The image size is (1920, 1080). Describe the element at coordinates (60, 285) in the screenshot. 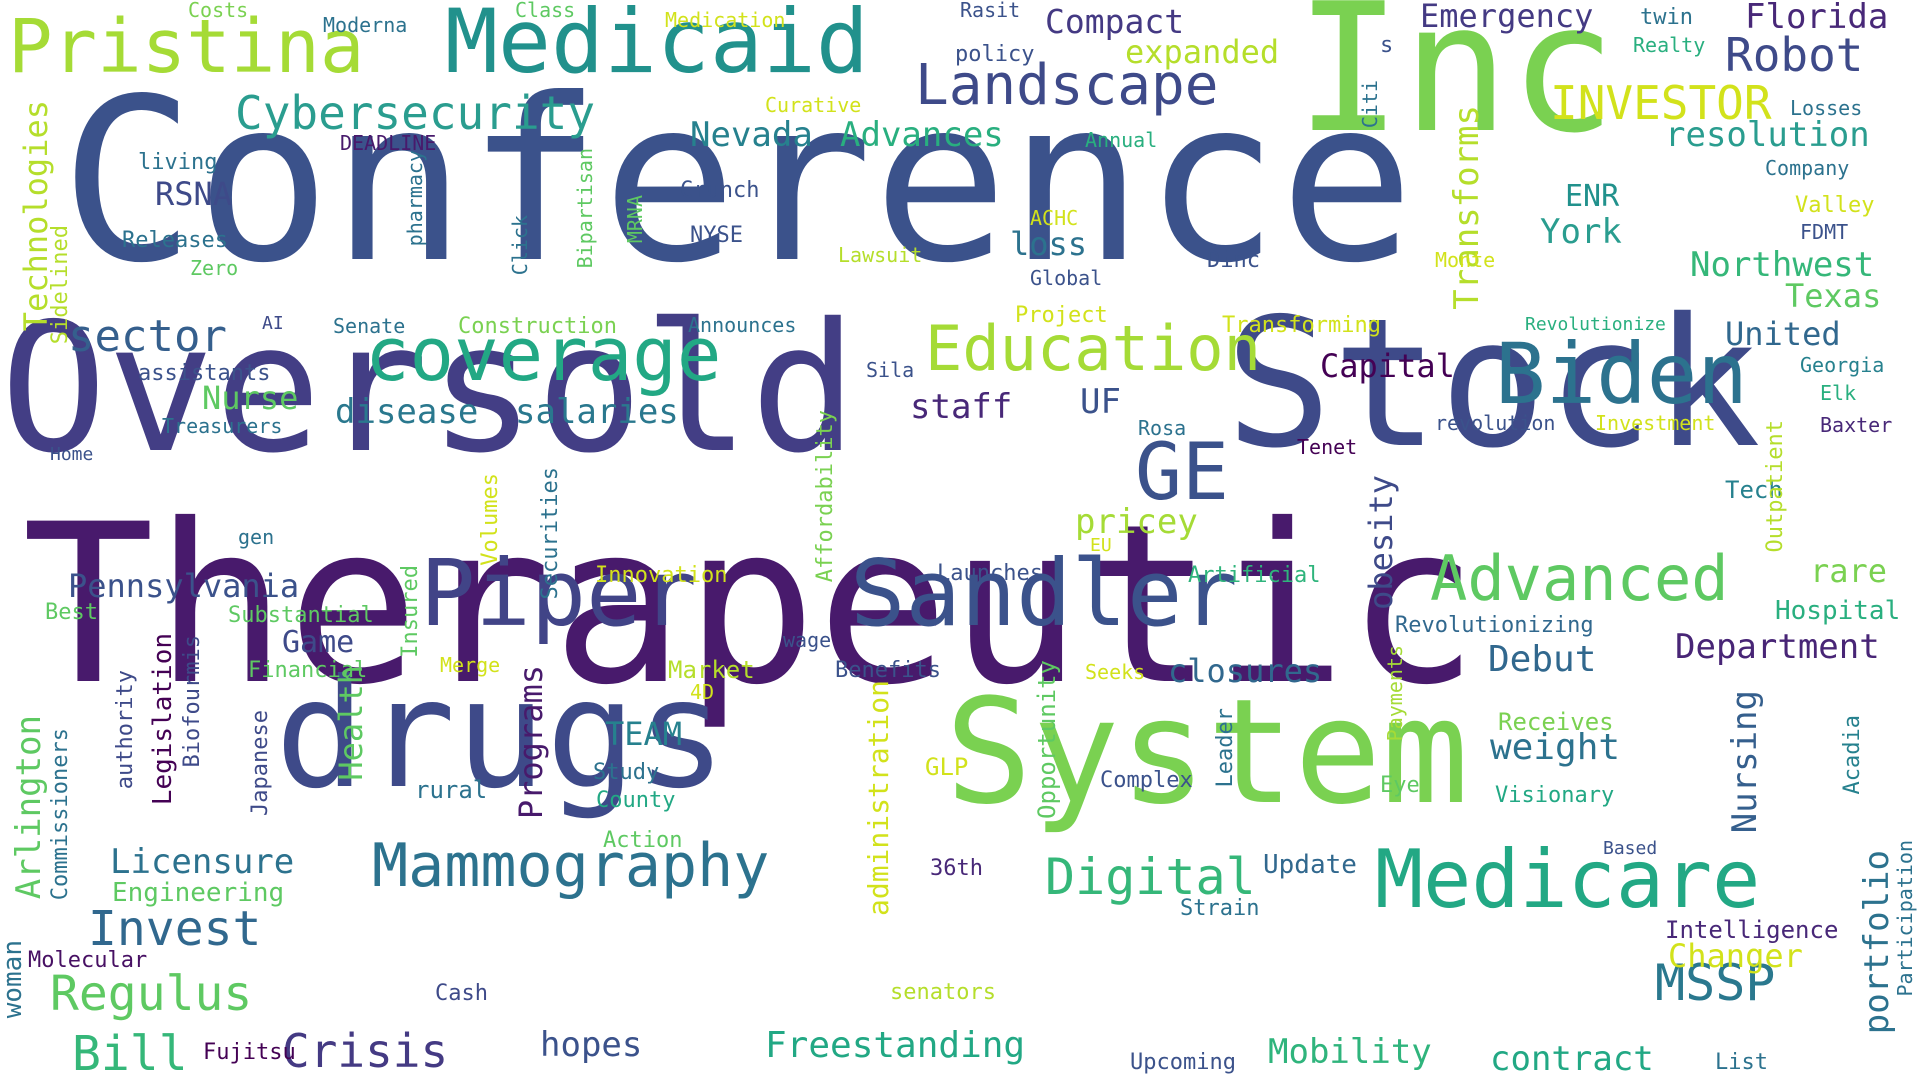

I see `word-sidelined: Sidelined` at that location.